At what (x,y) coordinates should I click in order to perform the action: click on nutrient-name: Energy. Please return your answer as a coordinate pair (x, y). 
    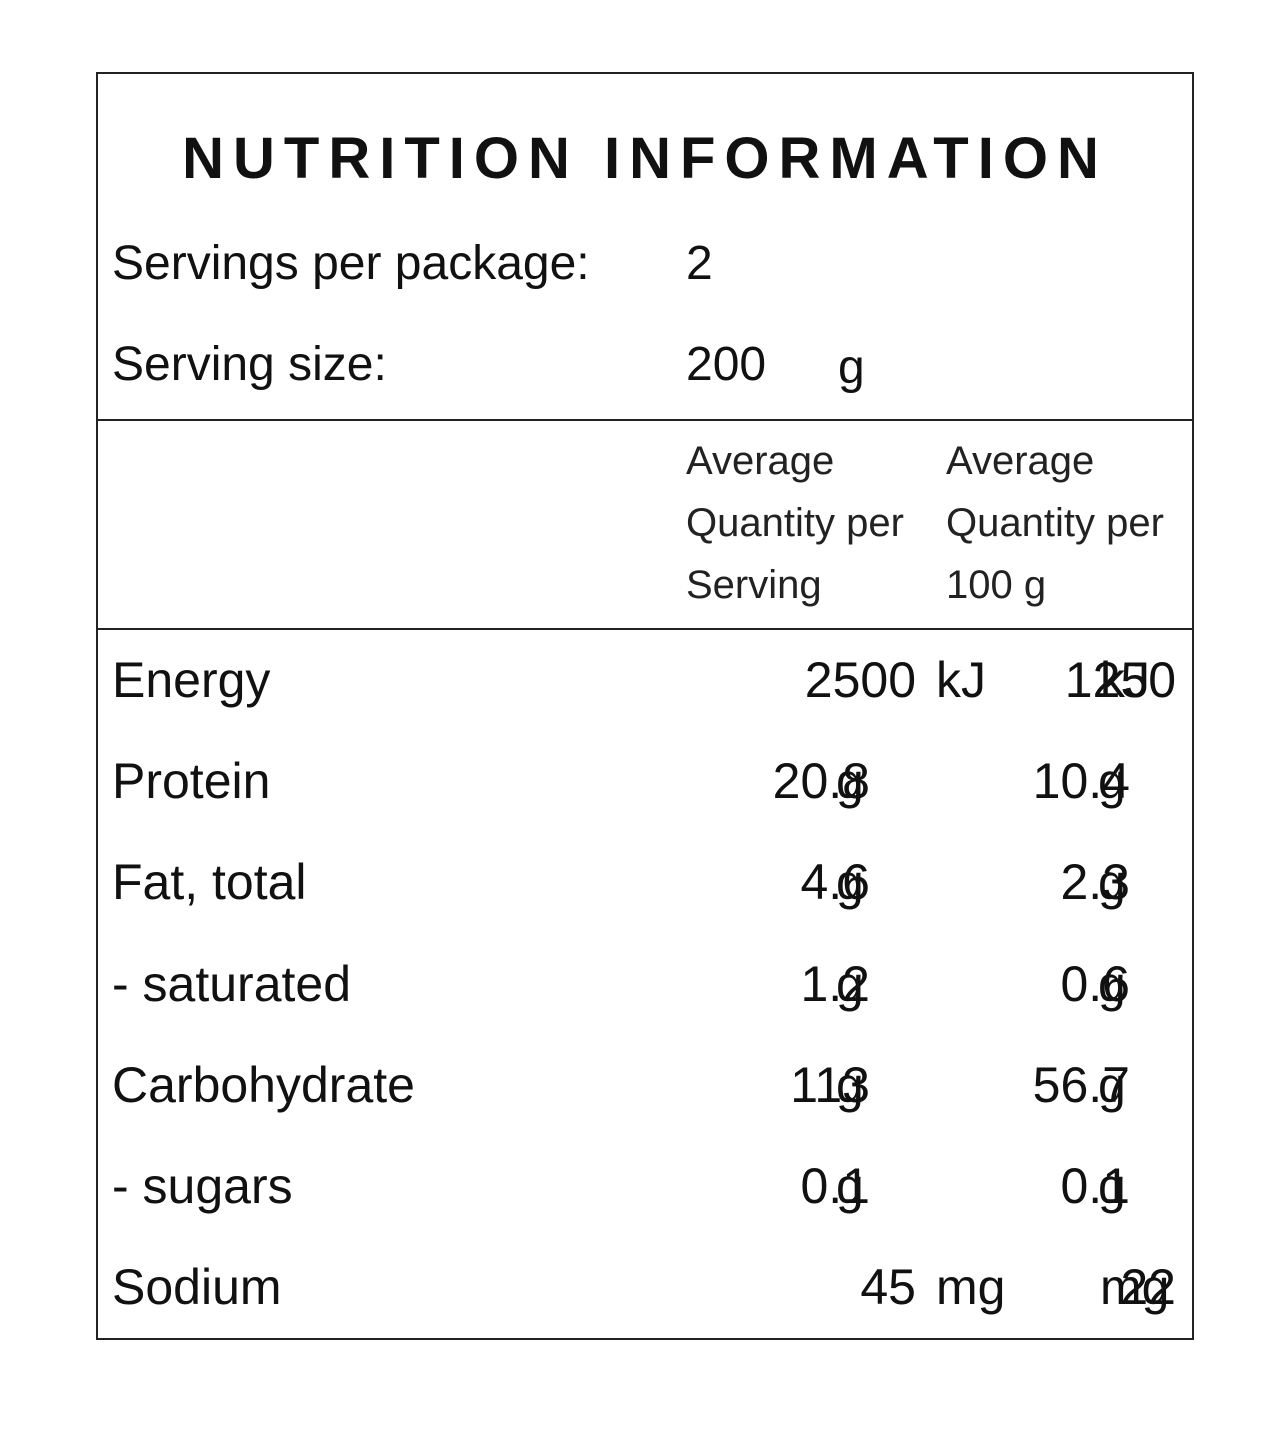
    Looking at the image, I should click on (191, 680).